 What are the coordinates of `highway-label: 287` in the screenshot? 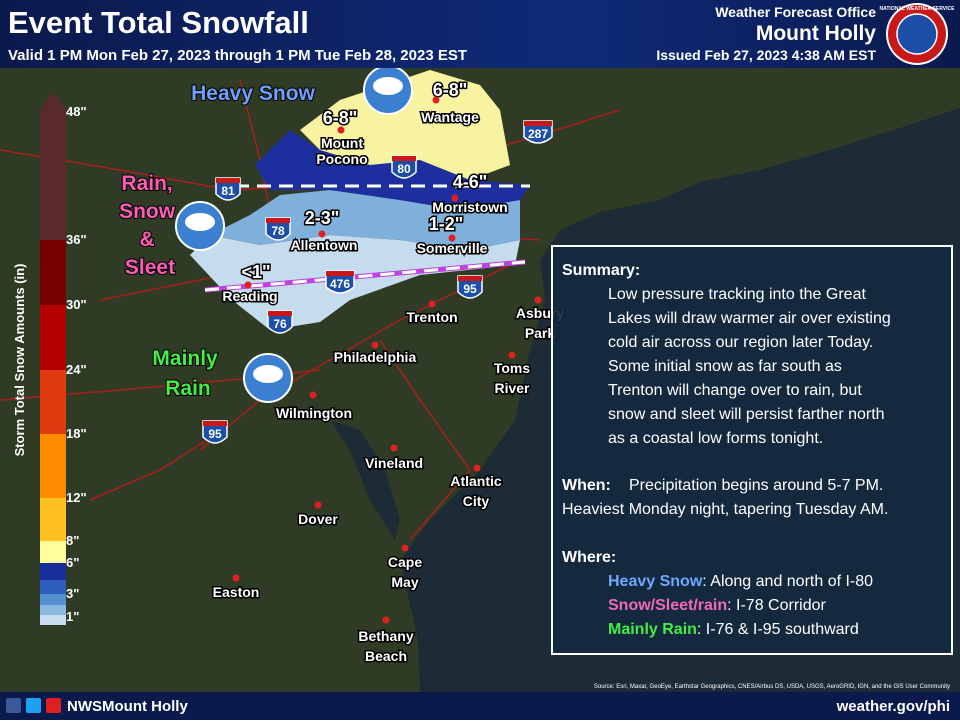 It's located at (538, 134).